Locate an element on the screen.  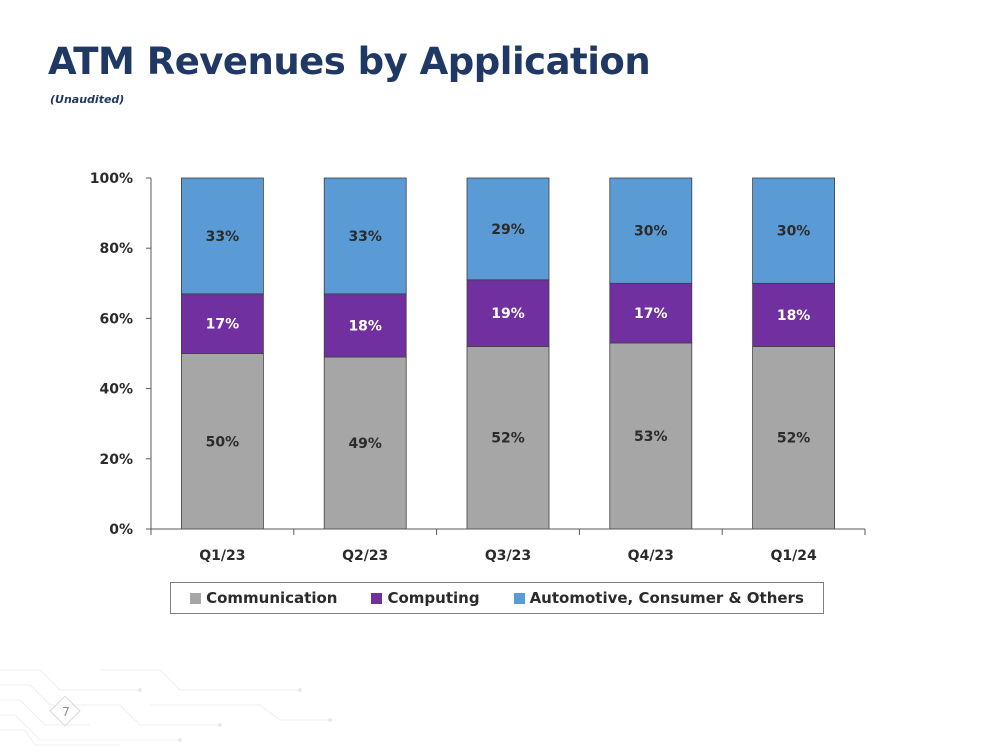
data-label-0-3: 53% is located at coordinates (651, 437).